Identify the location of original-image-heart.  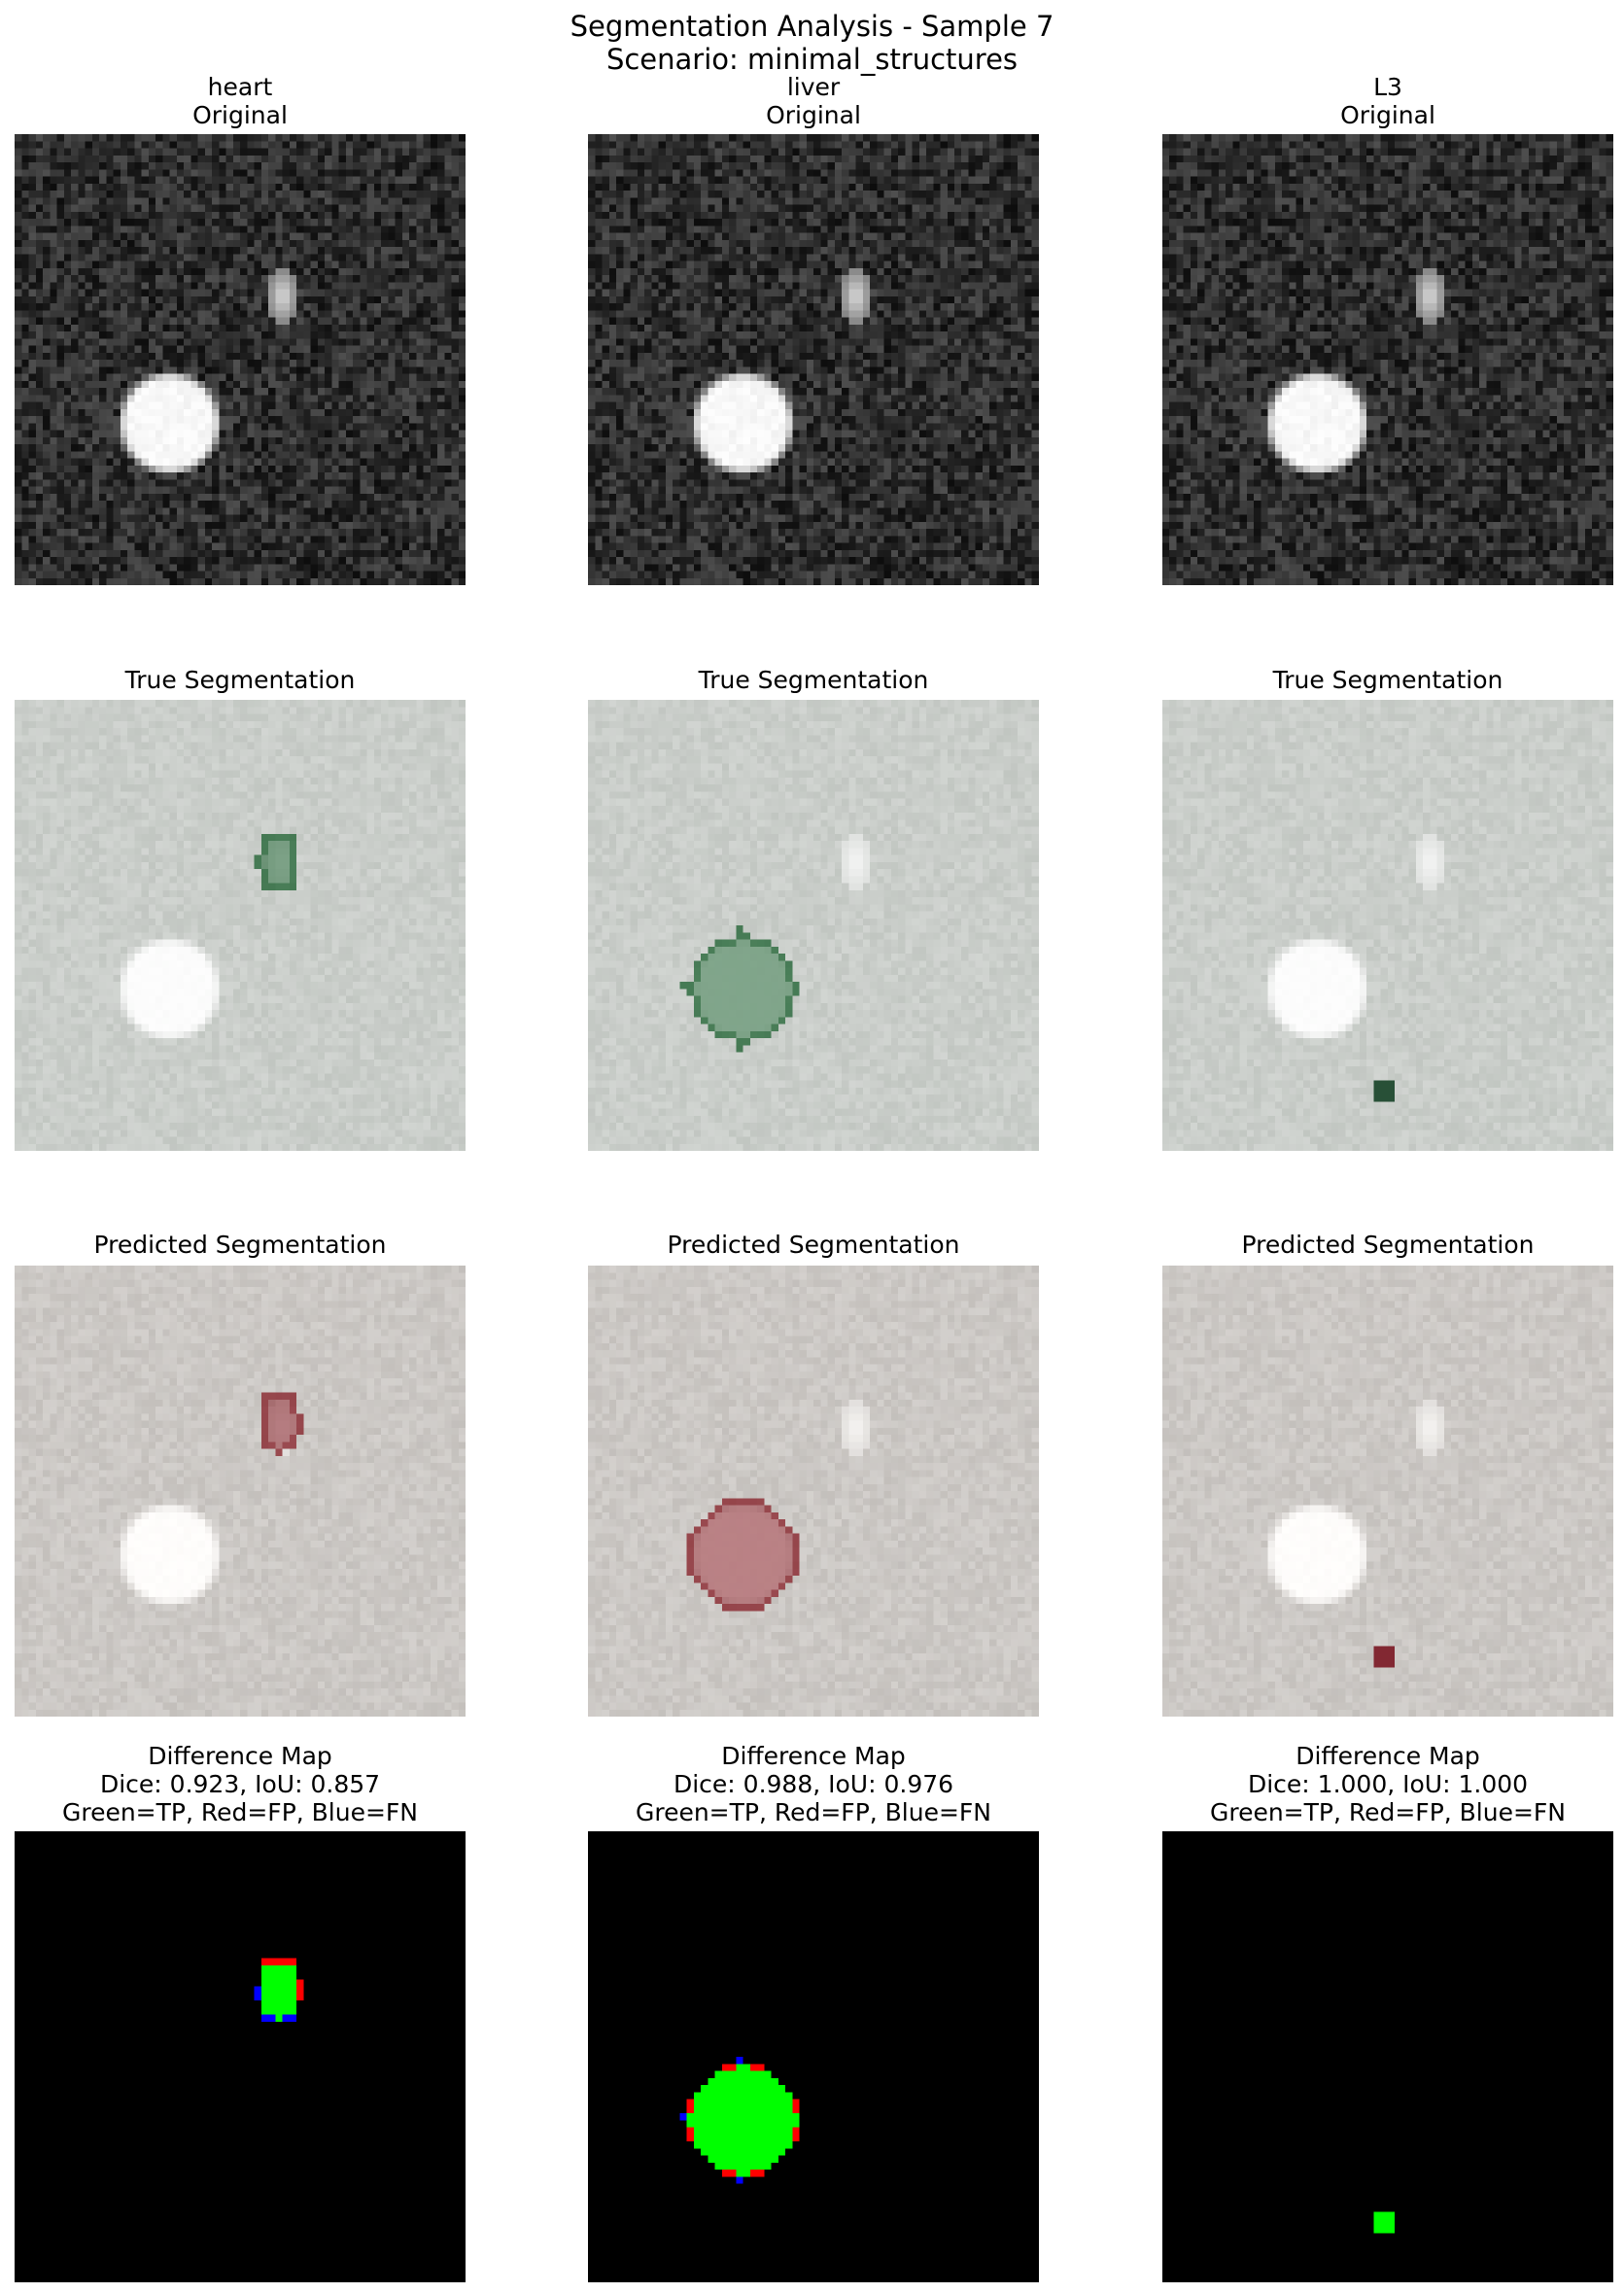
(240, 360).